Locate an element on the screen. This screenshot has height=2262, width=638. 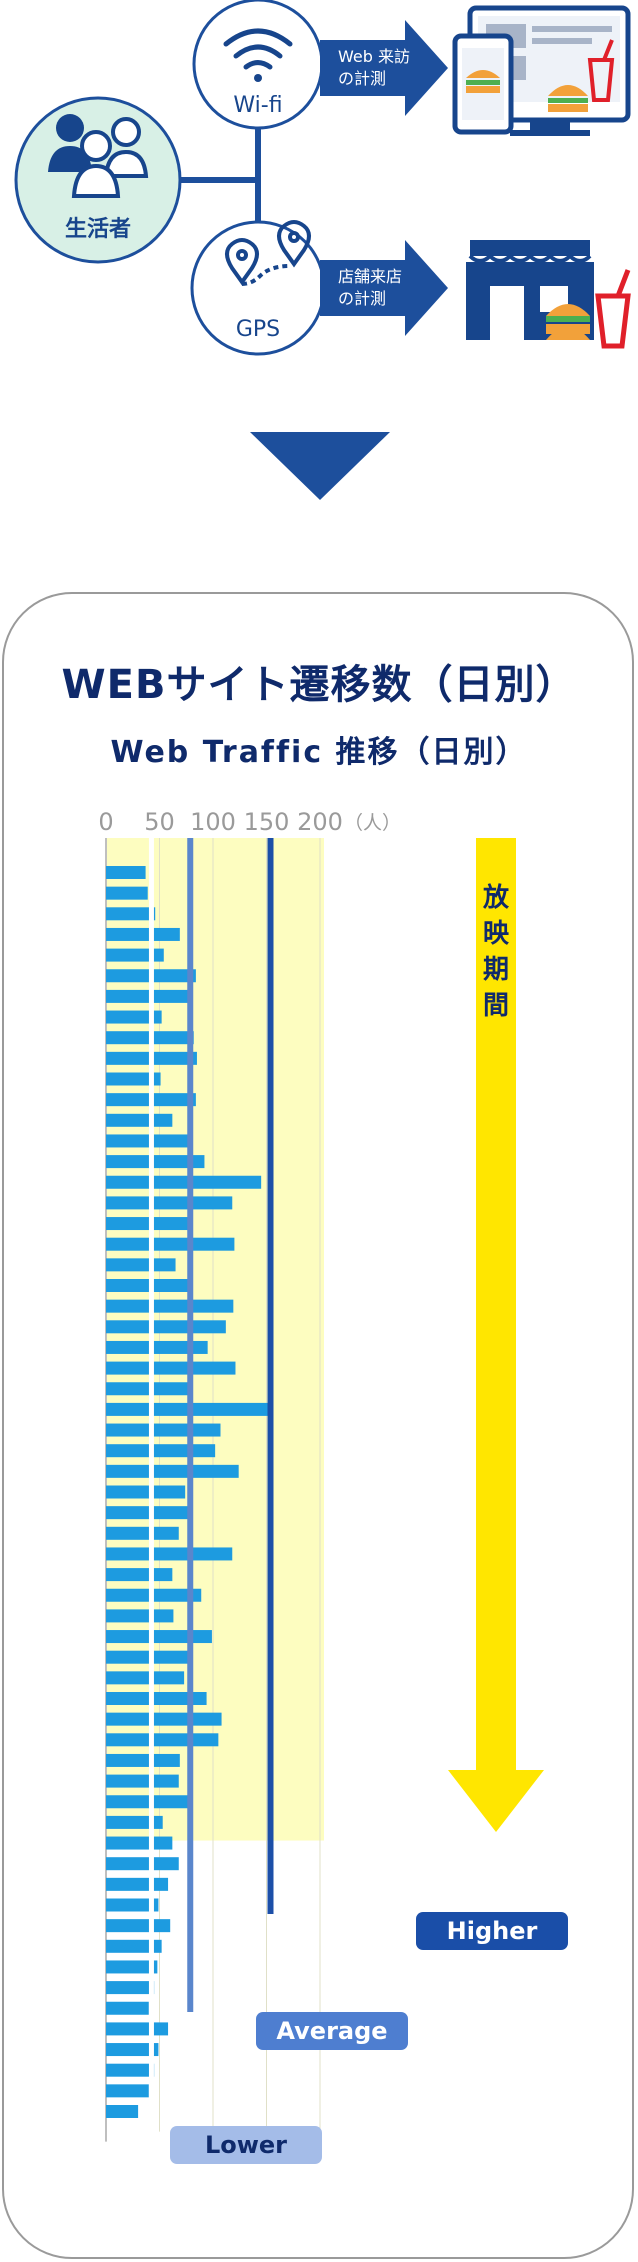
web-arrow-line1: Web 来訪 is located at coordinates (374, 56).